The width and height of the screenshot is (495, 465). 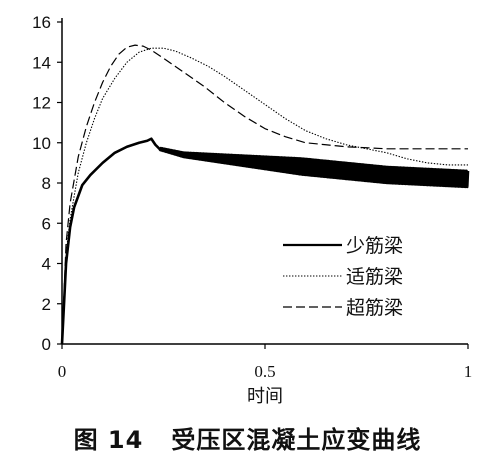 I want to click on x-ticks: 0 0.5 1, so click(x=265, y=362).